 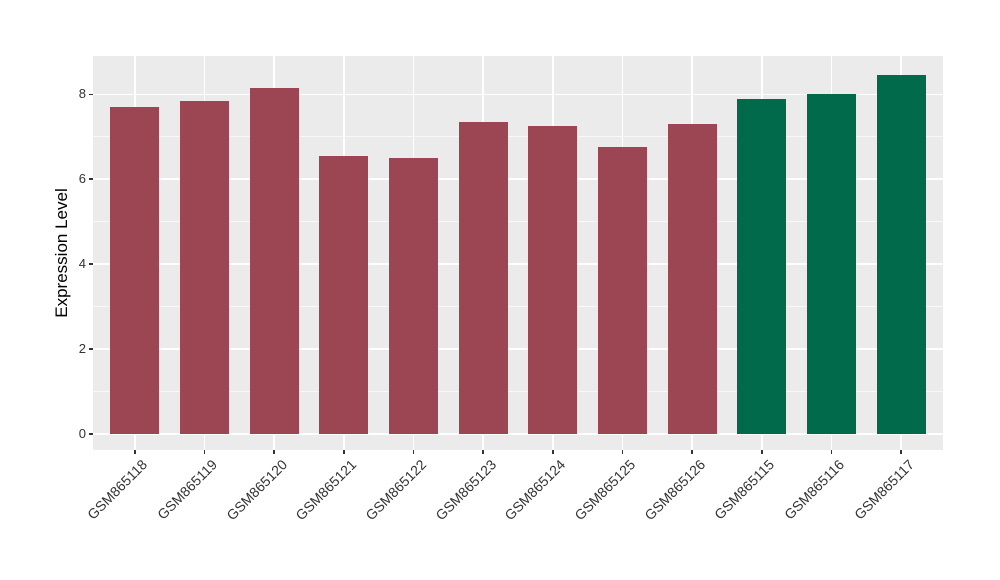 What do you see at coordinates (187, 489) in the screenshot?
I see `x-tick-label-GSM865119: GSM865119` at bounding box center [187, 489].